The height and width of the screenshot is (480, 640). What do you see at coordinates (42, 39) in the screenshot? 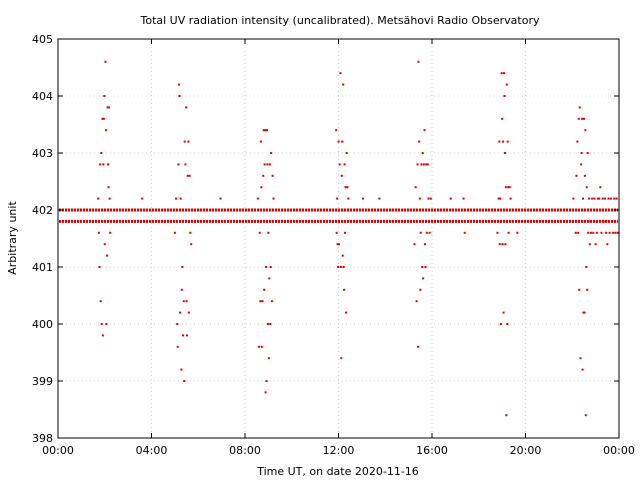
I see `y-tick-label: 405` at bounding box center [42, 39].